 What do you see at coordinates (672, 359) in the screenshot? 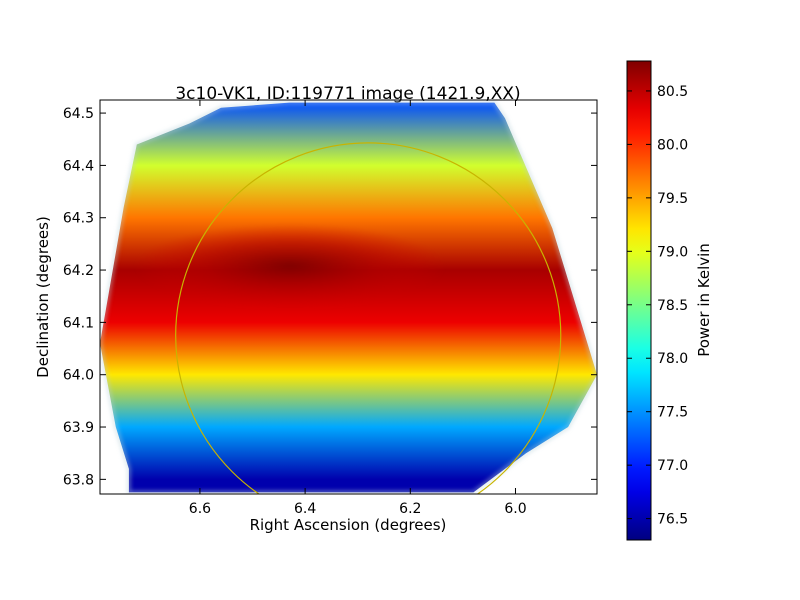
I see `colorbar-tick-label: 78.0` at bounding box center [672, 359].